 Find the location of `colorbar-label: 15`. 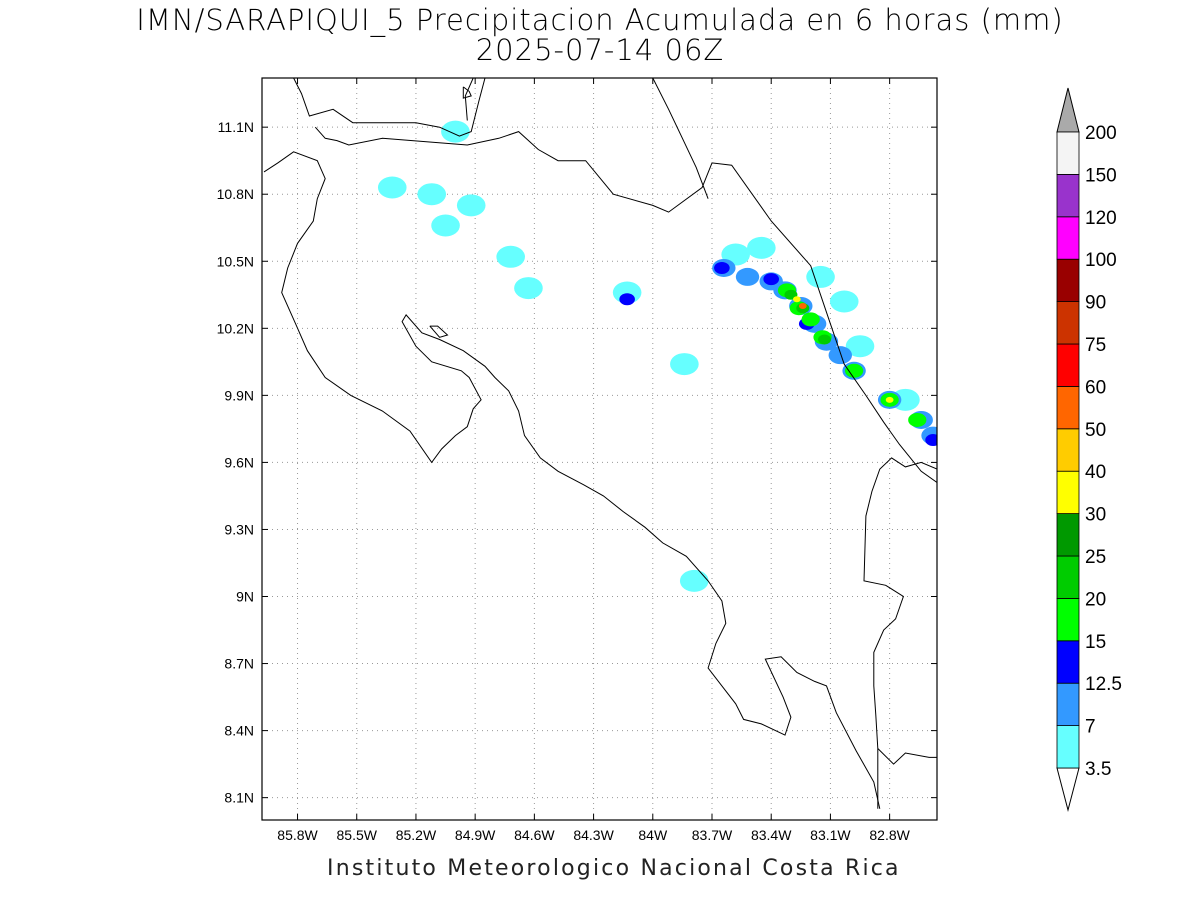

colorbar-label: 15 is located at coordinates (1095, 642).